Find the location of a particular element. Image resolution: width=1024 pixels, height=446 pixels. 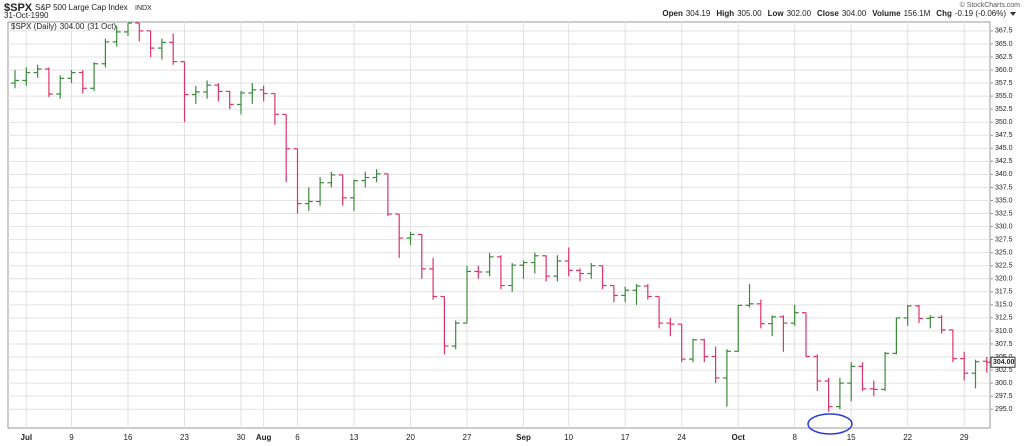

y-tick-label: 312.5 is located at coordinates (1004, 318).